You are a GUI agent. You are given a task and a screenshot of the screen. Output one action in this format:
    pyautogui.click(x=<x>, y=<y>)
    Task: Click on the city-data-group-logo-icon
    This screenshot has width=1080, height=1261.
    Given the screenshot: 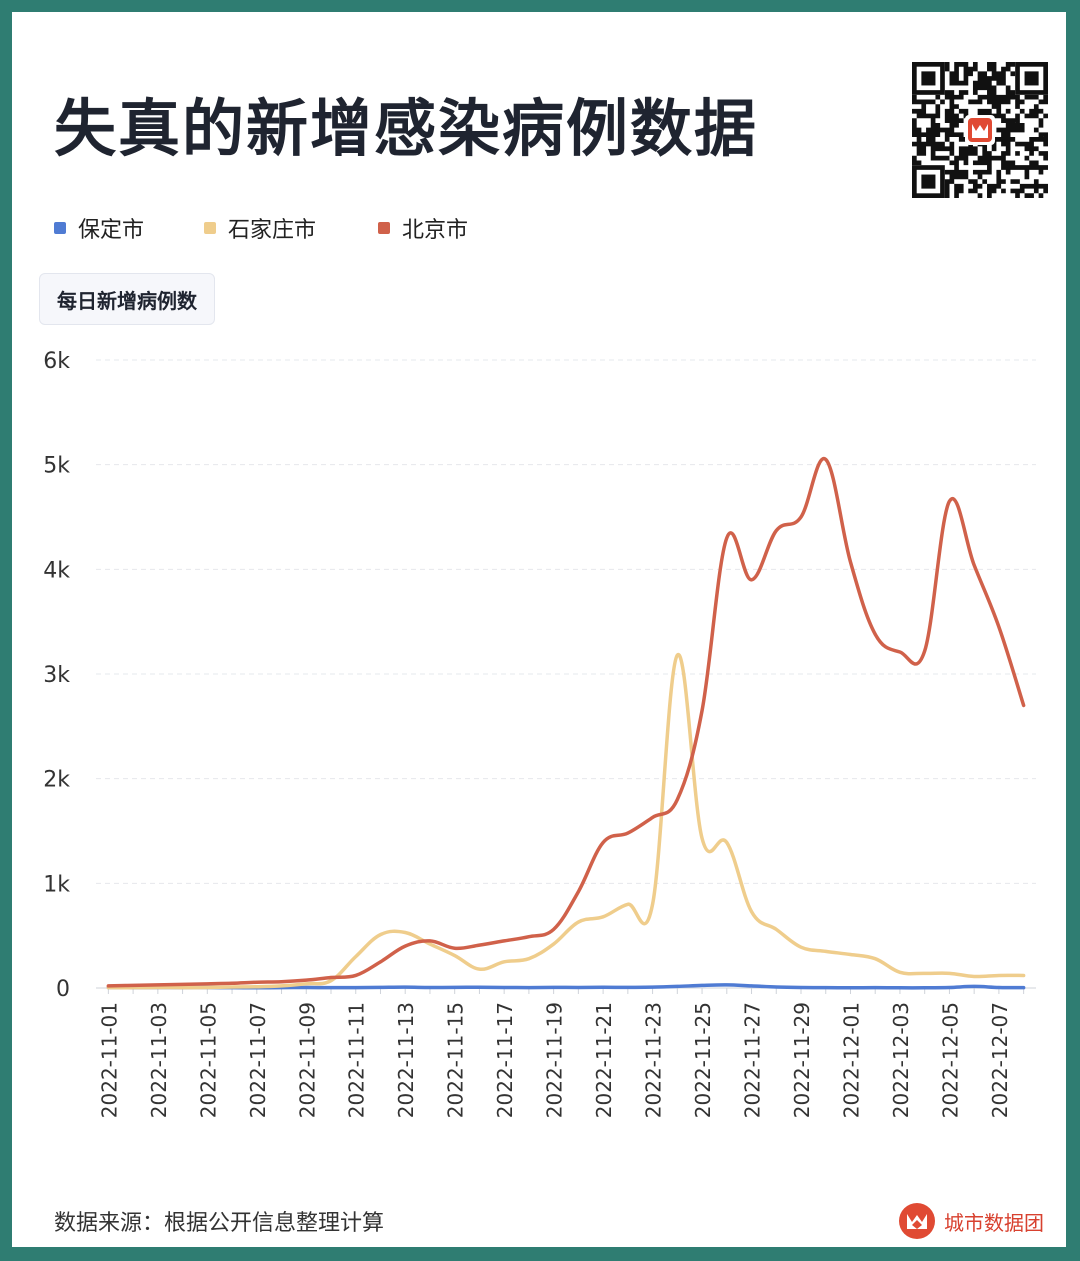 What is the action you would take?
    pyautogui.click(x=917, y=1221)
    